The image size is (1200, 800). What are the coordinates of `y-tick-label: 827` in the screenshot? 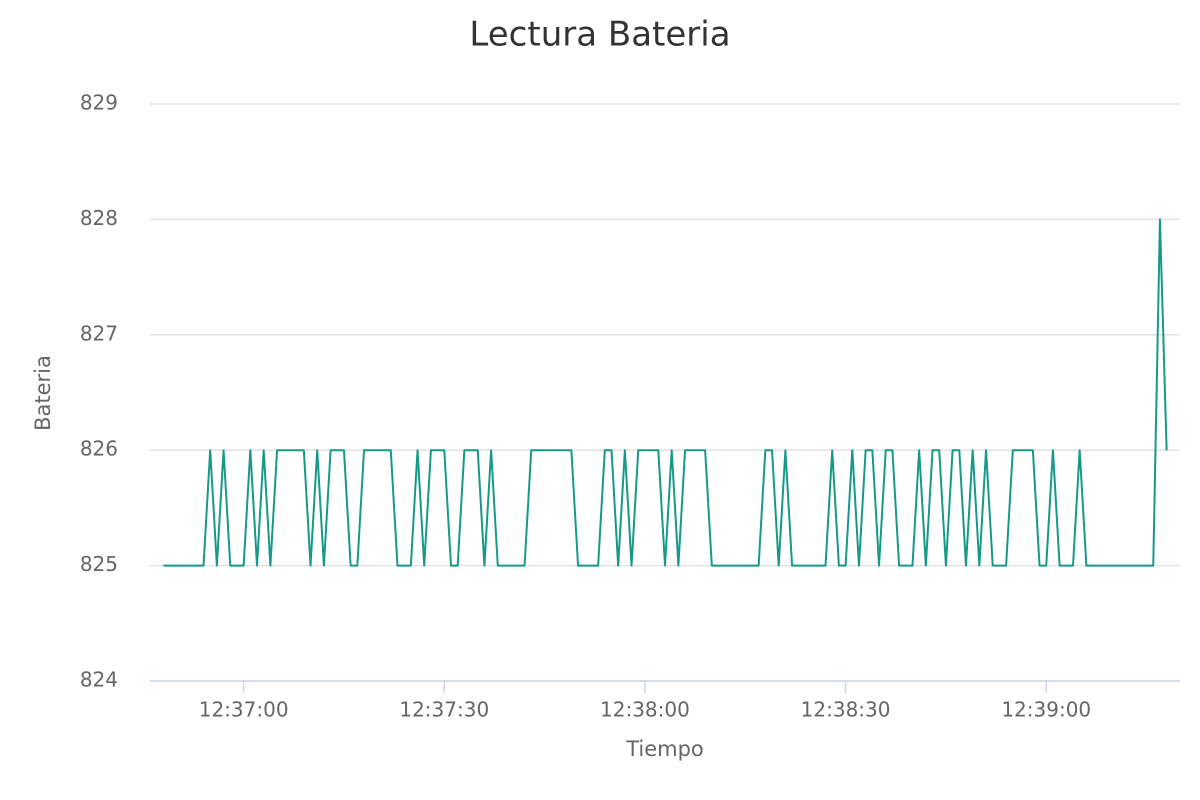 It's located at (99, 333).